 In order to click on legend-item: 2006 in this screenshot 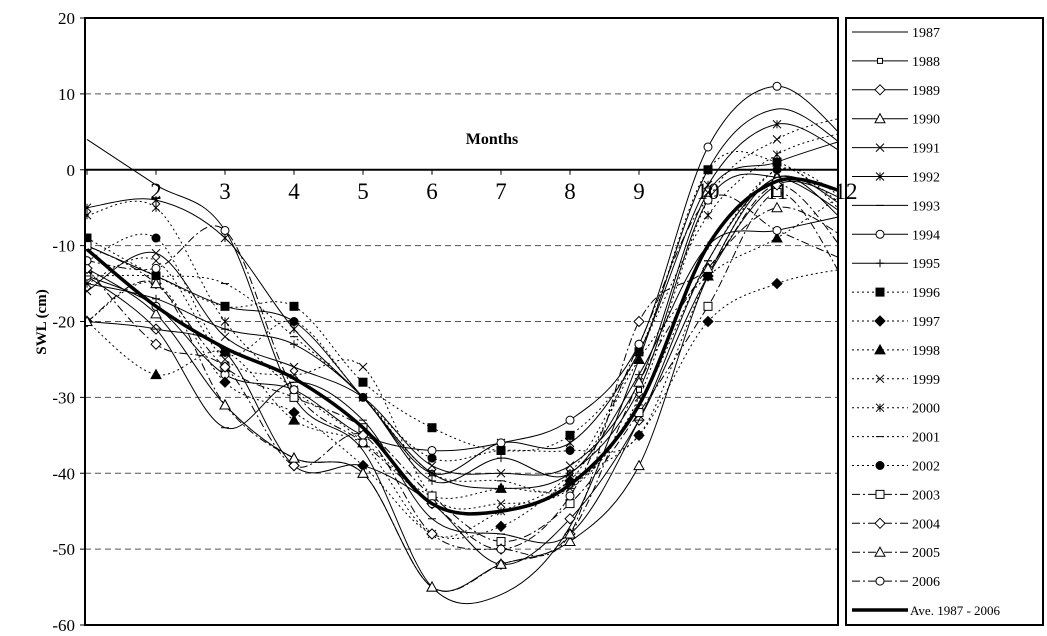, I will do `click(896, 582)`.